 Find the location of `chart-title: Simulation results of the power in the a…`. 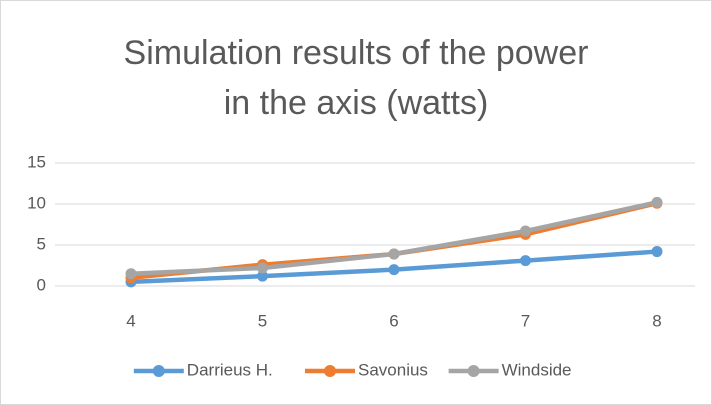

chart-title: Simulation results of the power in the a… is located at coordinates (356, 78).